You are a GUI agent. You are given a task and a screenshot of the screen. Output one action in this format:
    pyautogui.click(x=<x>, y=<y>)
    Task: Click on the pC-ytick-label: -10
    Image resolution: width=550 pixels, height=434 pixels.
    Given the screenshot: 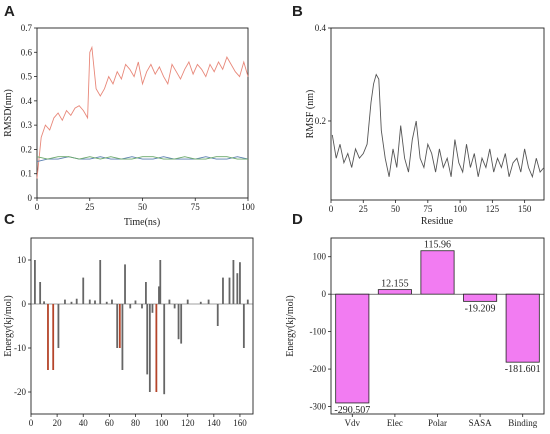 What is the action you would take?
    pyautogui.click(x=20, y=348)
    